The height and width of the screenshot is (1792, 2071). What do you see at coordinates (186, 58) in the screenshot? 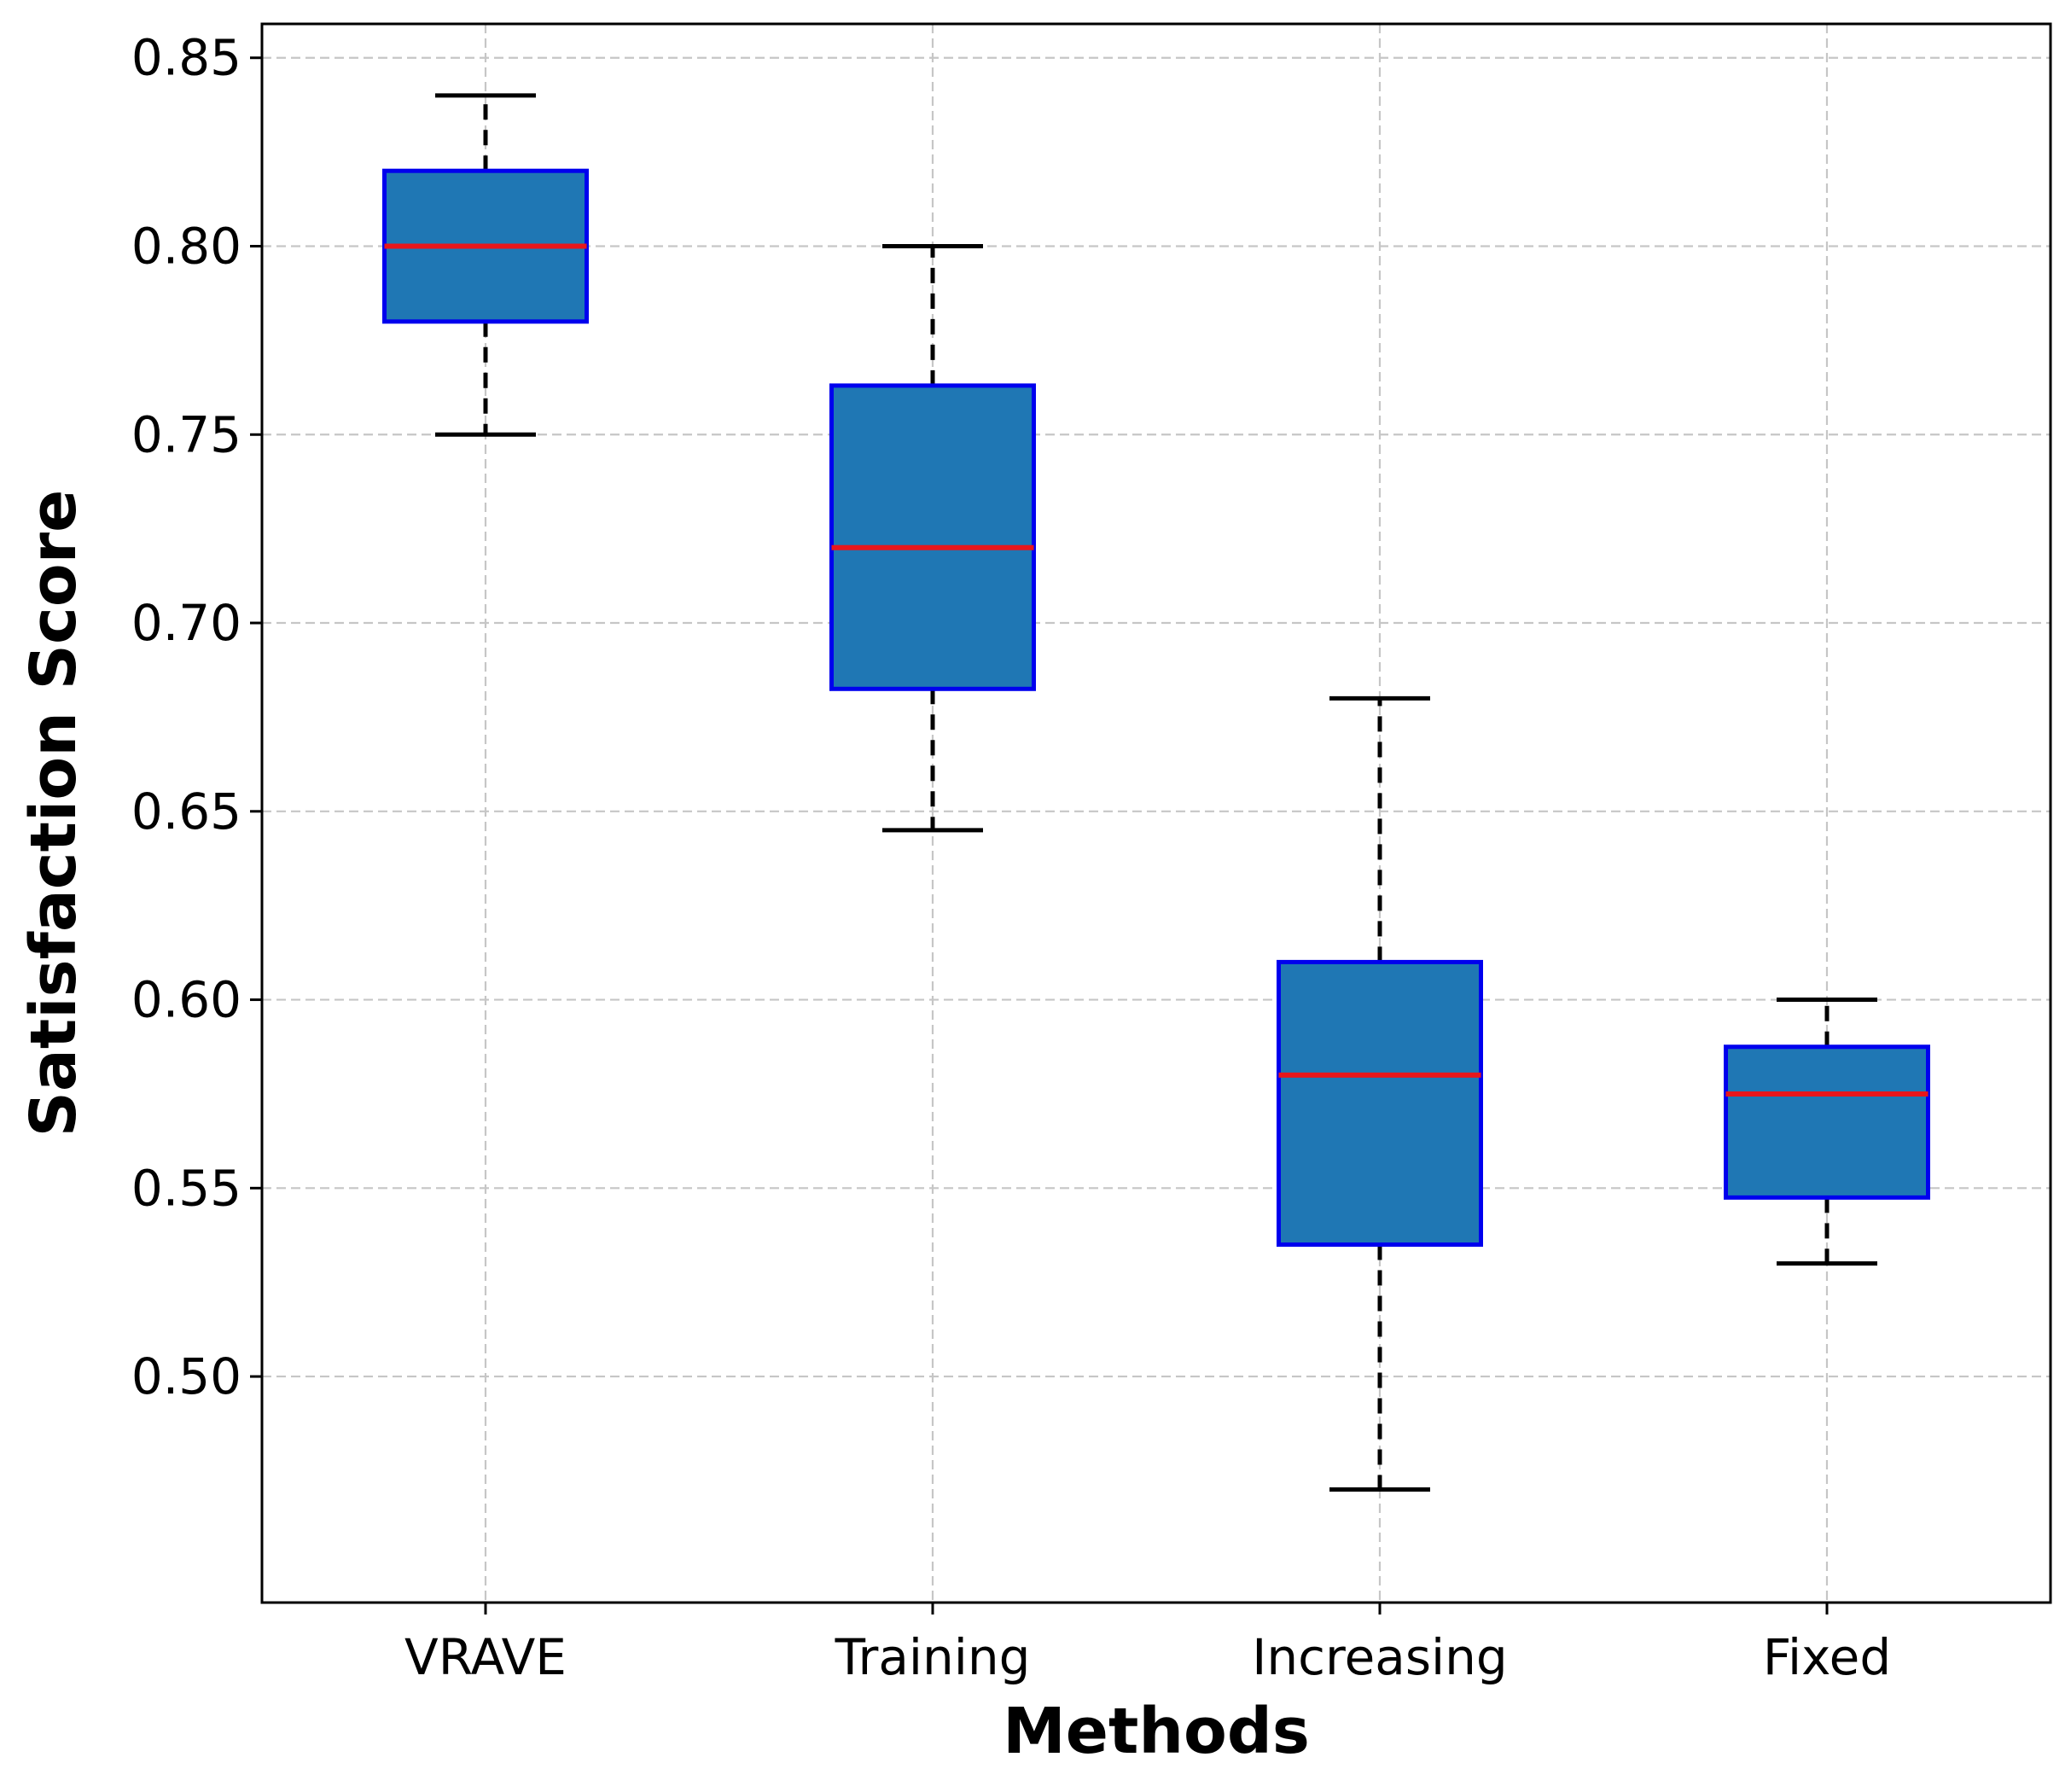
I see `y-tick-label: 0.85` at bounding box center [186, 58].